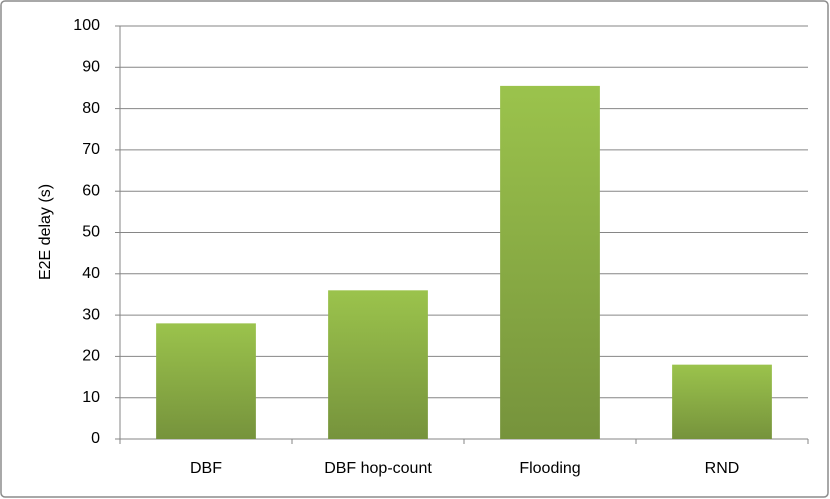 This screenshot has height=499, width=830. What do you see at coordinates (91, 232) in the screenshot?
I see `y-tick-label: 50` at bounding box center [91, 232].